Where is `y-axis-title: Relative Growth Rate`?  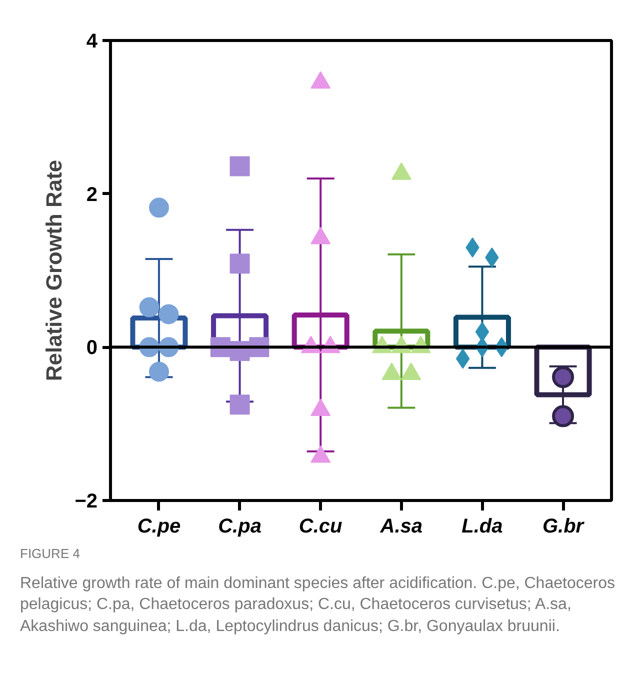 y-axis-title: Relative Growth Rate is located at coordinates (54, 271).